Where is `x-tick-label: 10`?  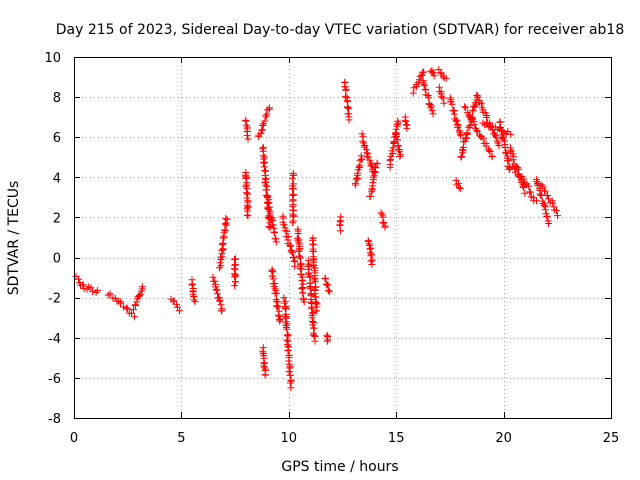 x-tick-label: 10 is located at coordinates (289, 438).